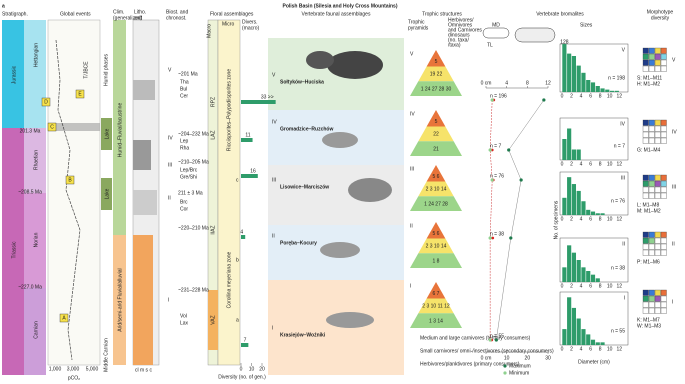  Describe the element at coordinates (674, 132) in the screenshot. I see `numeral: IV` at that location.